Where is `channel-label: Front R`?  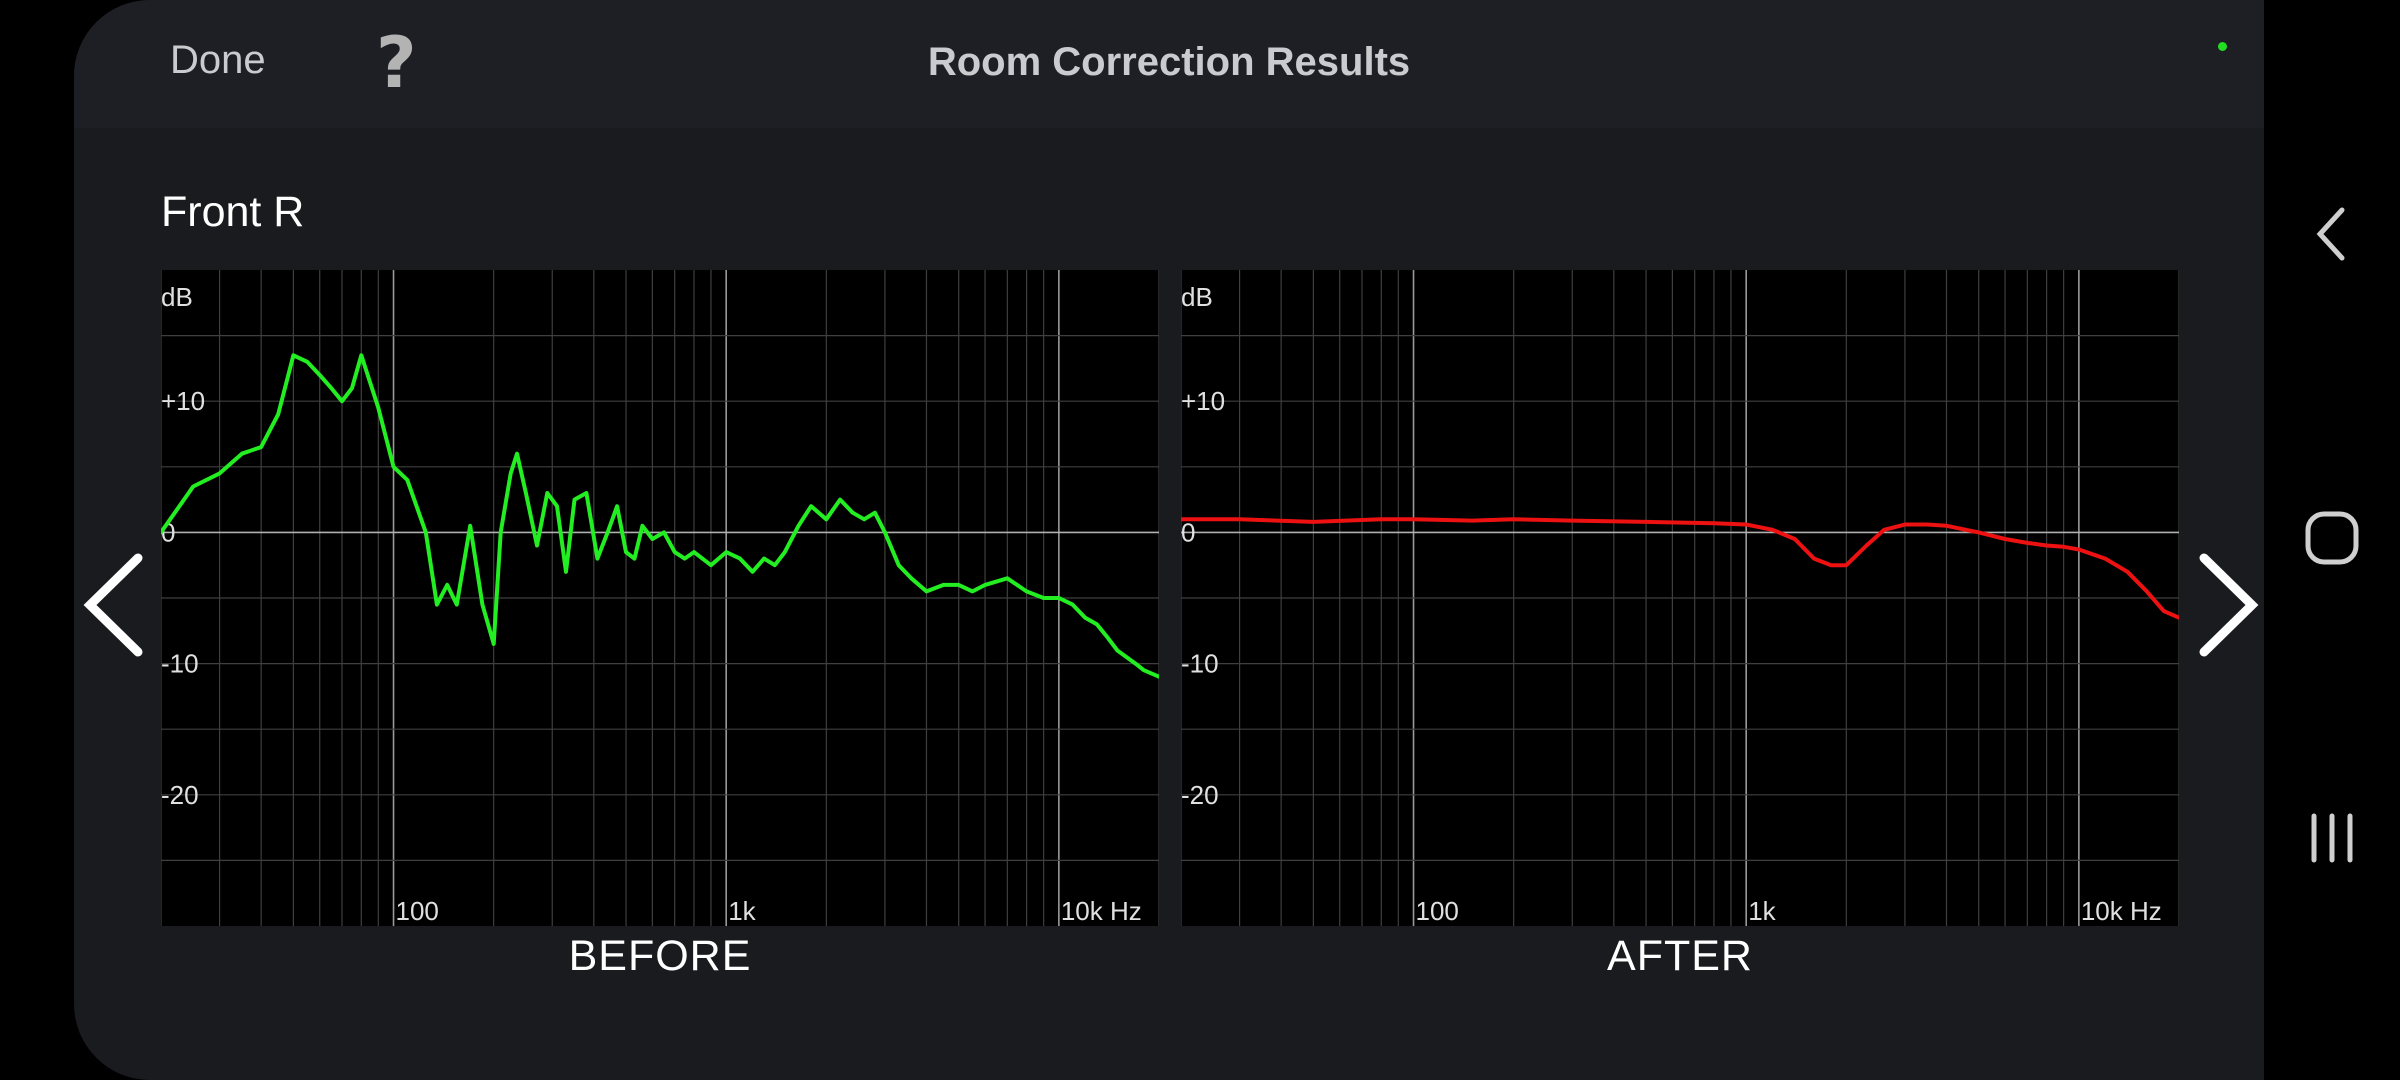
channel-label: Front R is located at coordinates (233, 212).